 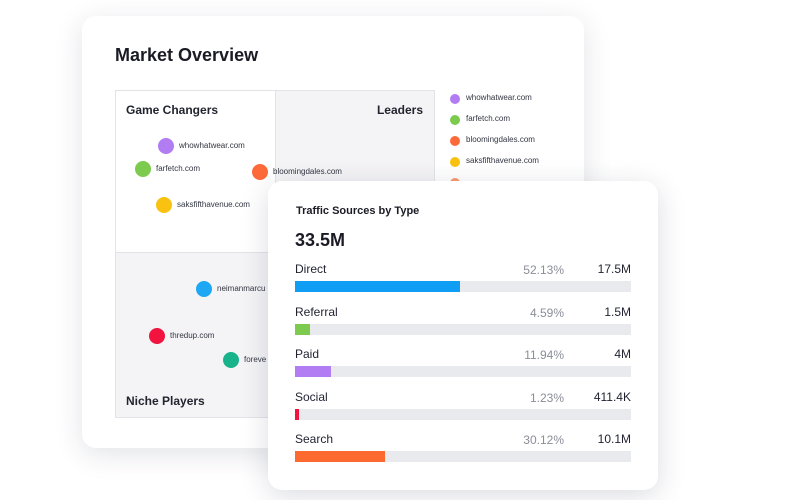 I want to click on traffic-source-row-social: Social 1.23% 411.4K, so click(x=463, y=407).